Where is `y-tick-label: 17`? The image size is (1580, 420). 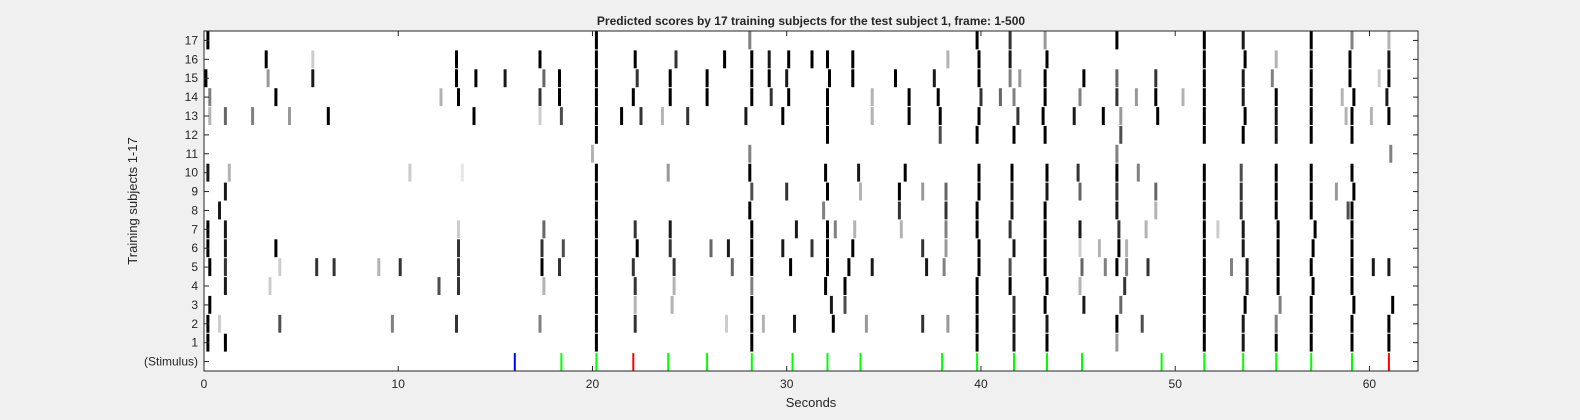 y-tick-label: 17 is located at coordinates (192, 40).